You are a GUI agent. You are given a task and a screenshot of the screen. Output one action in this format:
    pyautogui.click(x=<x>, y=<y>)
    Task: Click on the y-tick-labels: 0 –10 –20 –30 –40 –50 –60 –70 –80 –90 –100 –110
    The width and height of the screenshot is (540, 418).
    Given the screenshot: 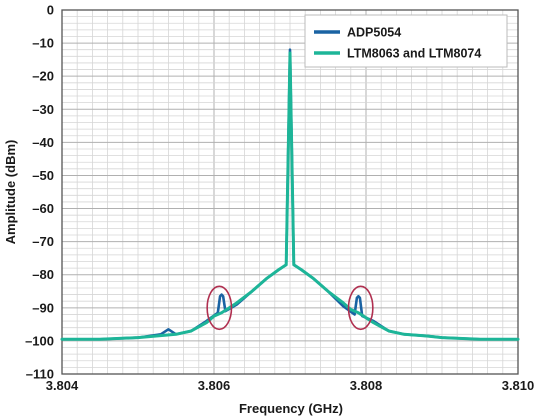 What is the action you would take?
    pyautogui.click(x=39, y=192)
    